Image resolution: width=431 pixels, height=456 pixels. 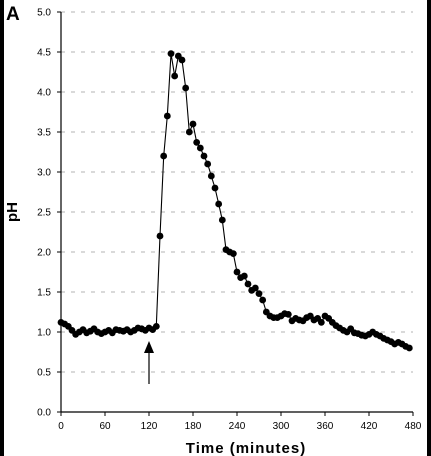 What do you see at coordinates (193, 426) in the screenshot?
I see `x-tick-label-3: 180` at bounding box center [193, 426].